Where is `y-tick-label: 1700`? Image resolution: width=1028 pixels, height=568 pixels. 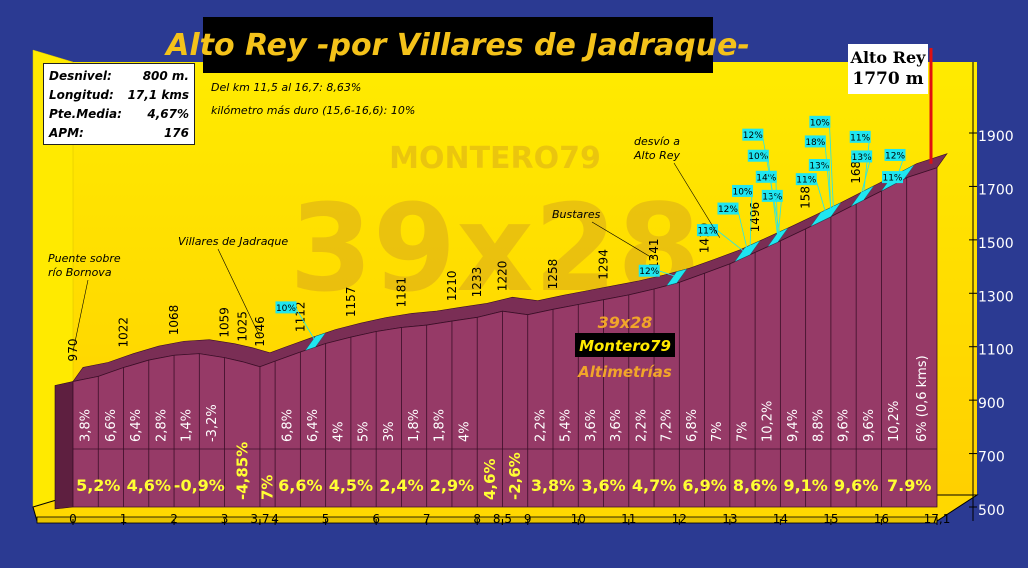 y-tick-label: 1700 is located at coordinates (996, 190).